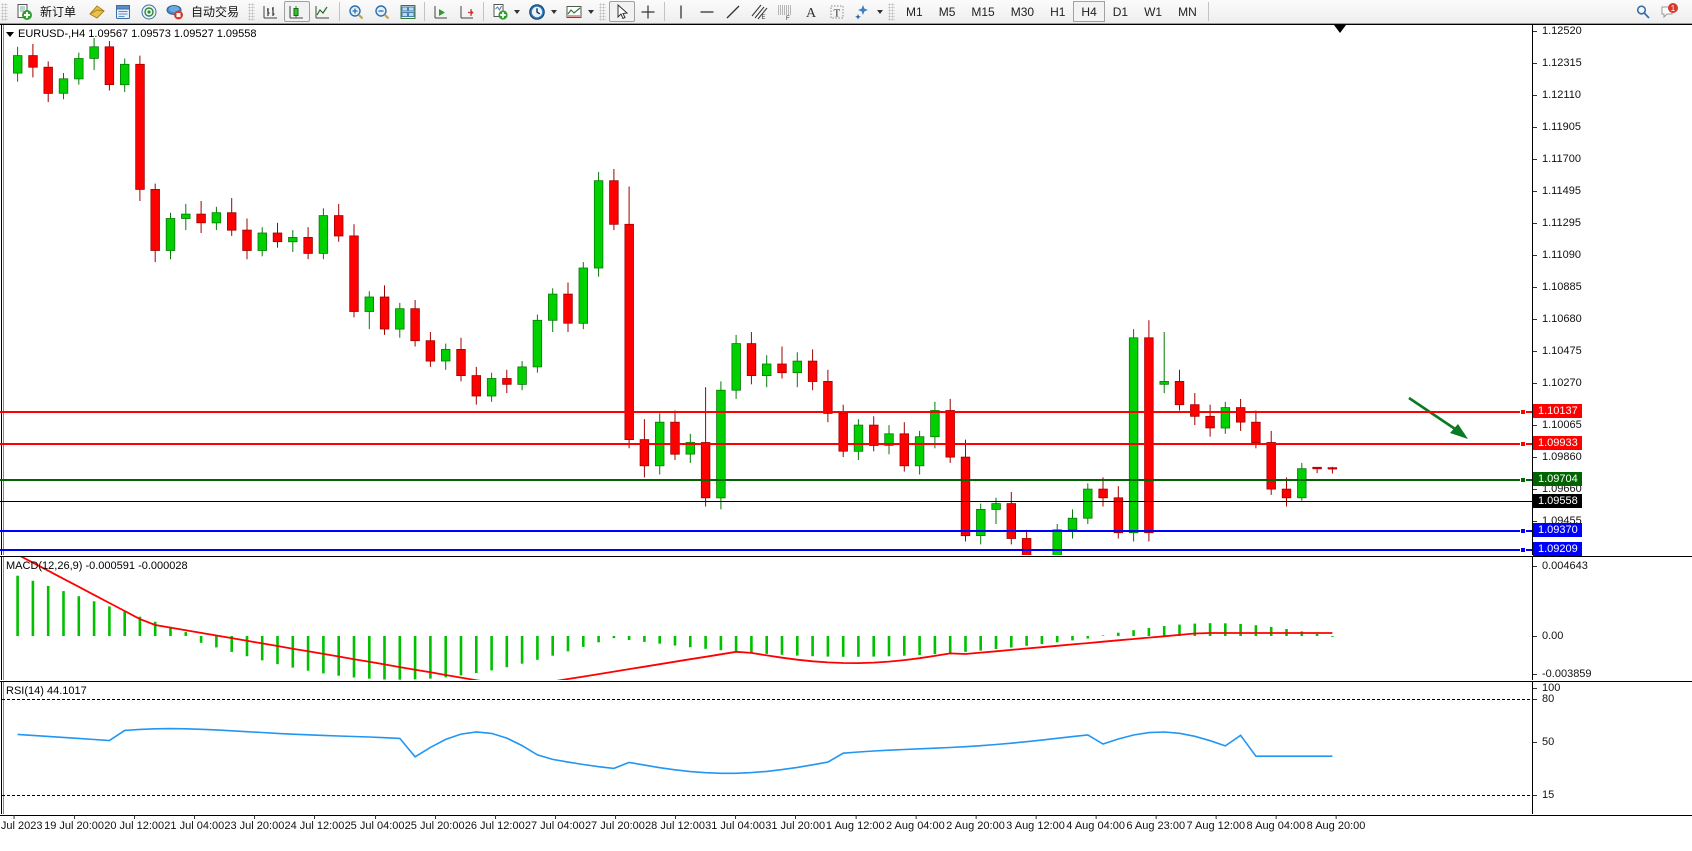 Image resolution: width=1692 pixels, height=851 pixels. I want to click on bar-chart-button, so click(271, 11).